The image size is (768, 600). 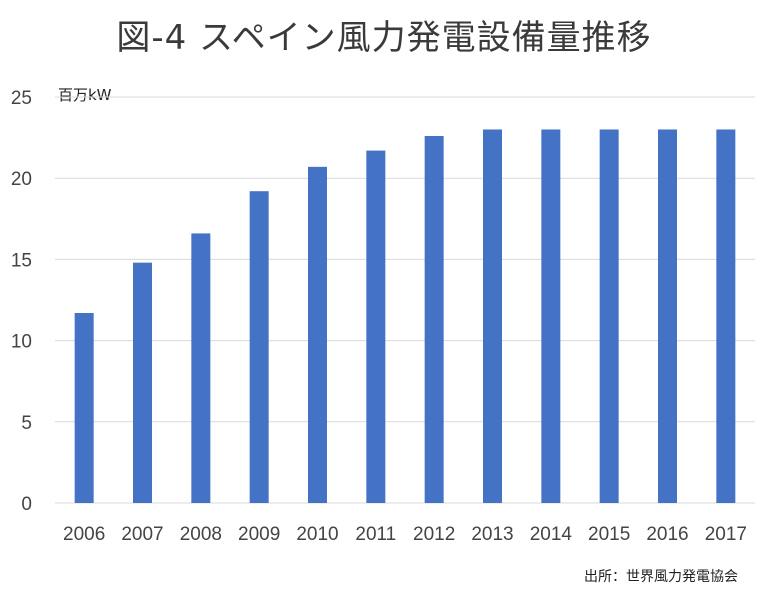 I want to click on bar-2010, so click(x=317, y=334).